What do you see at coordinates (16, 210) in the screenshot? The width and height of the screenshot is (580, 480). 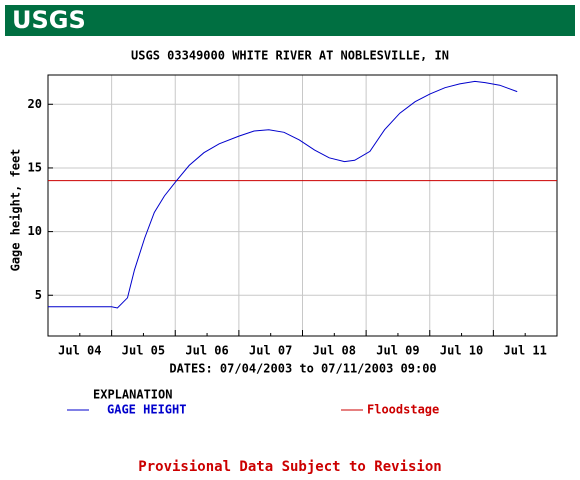 I see `y-axis-label: Gage height, feet` at bounding box center [16, 210].